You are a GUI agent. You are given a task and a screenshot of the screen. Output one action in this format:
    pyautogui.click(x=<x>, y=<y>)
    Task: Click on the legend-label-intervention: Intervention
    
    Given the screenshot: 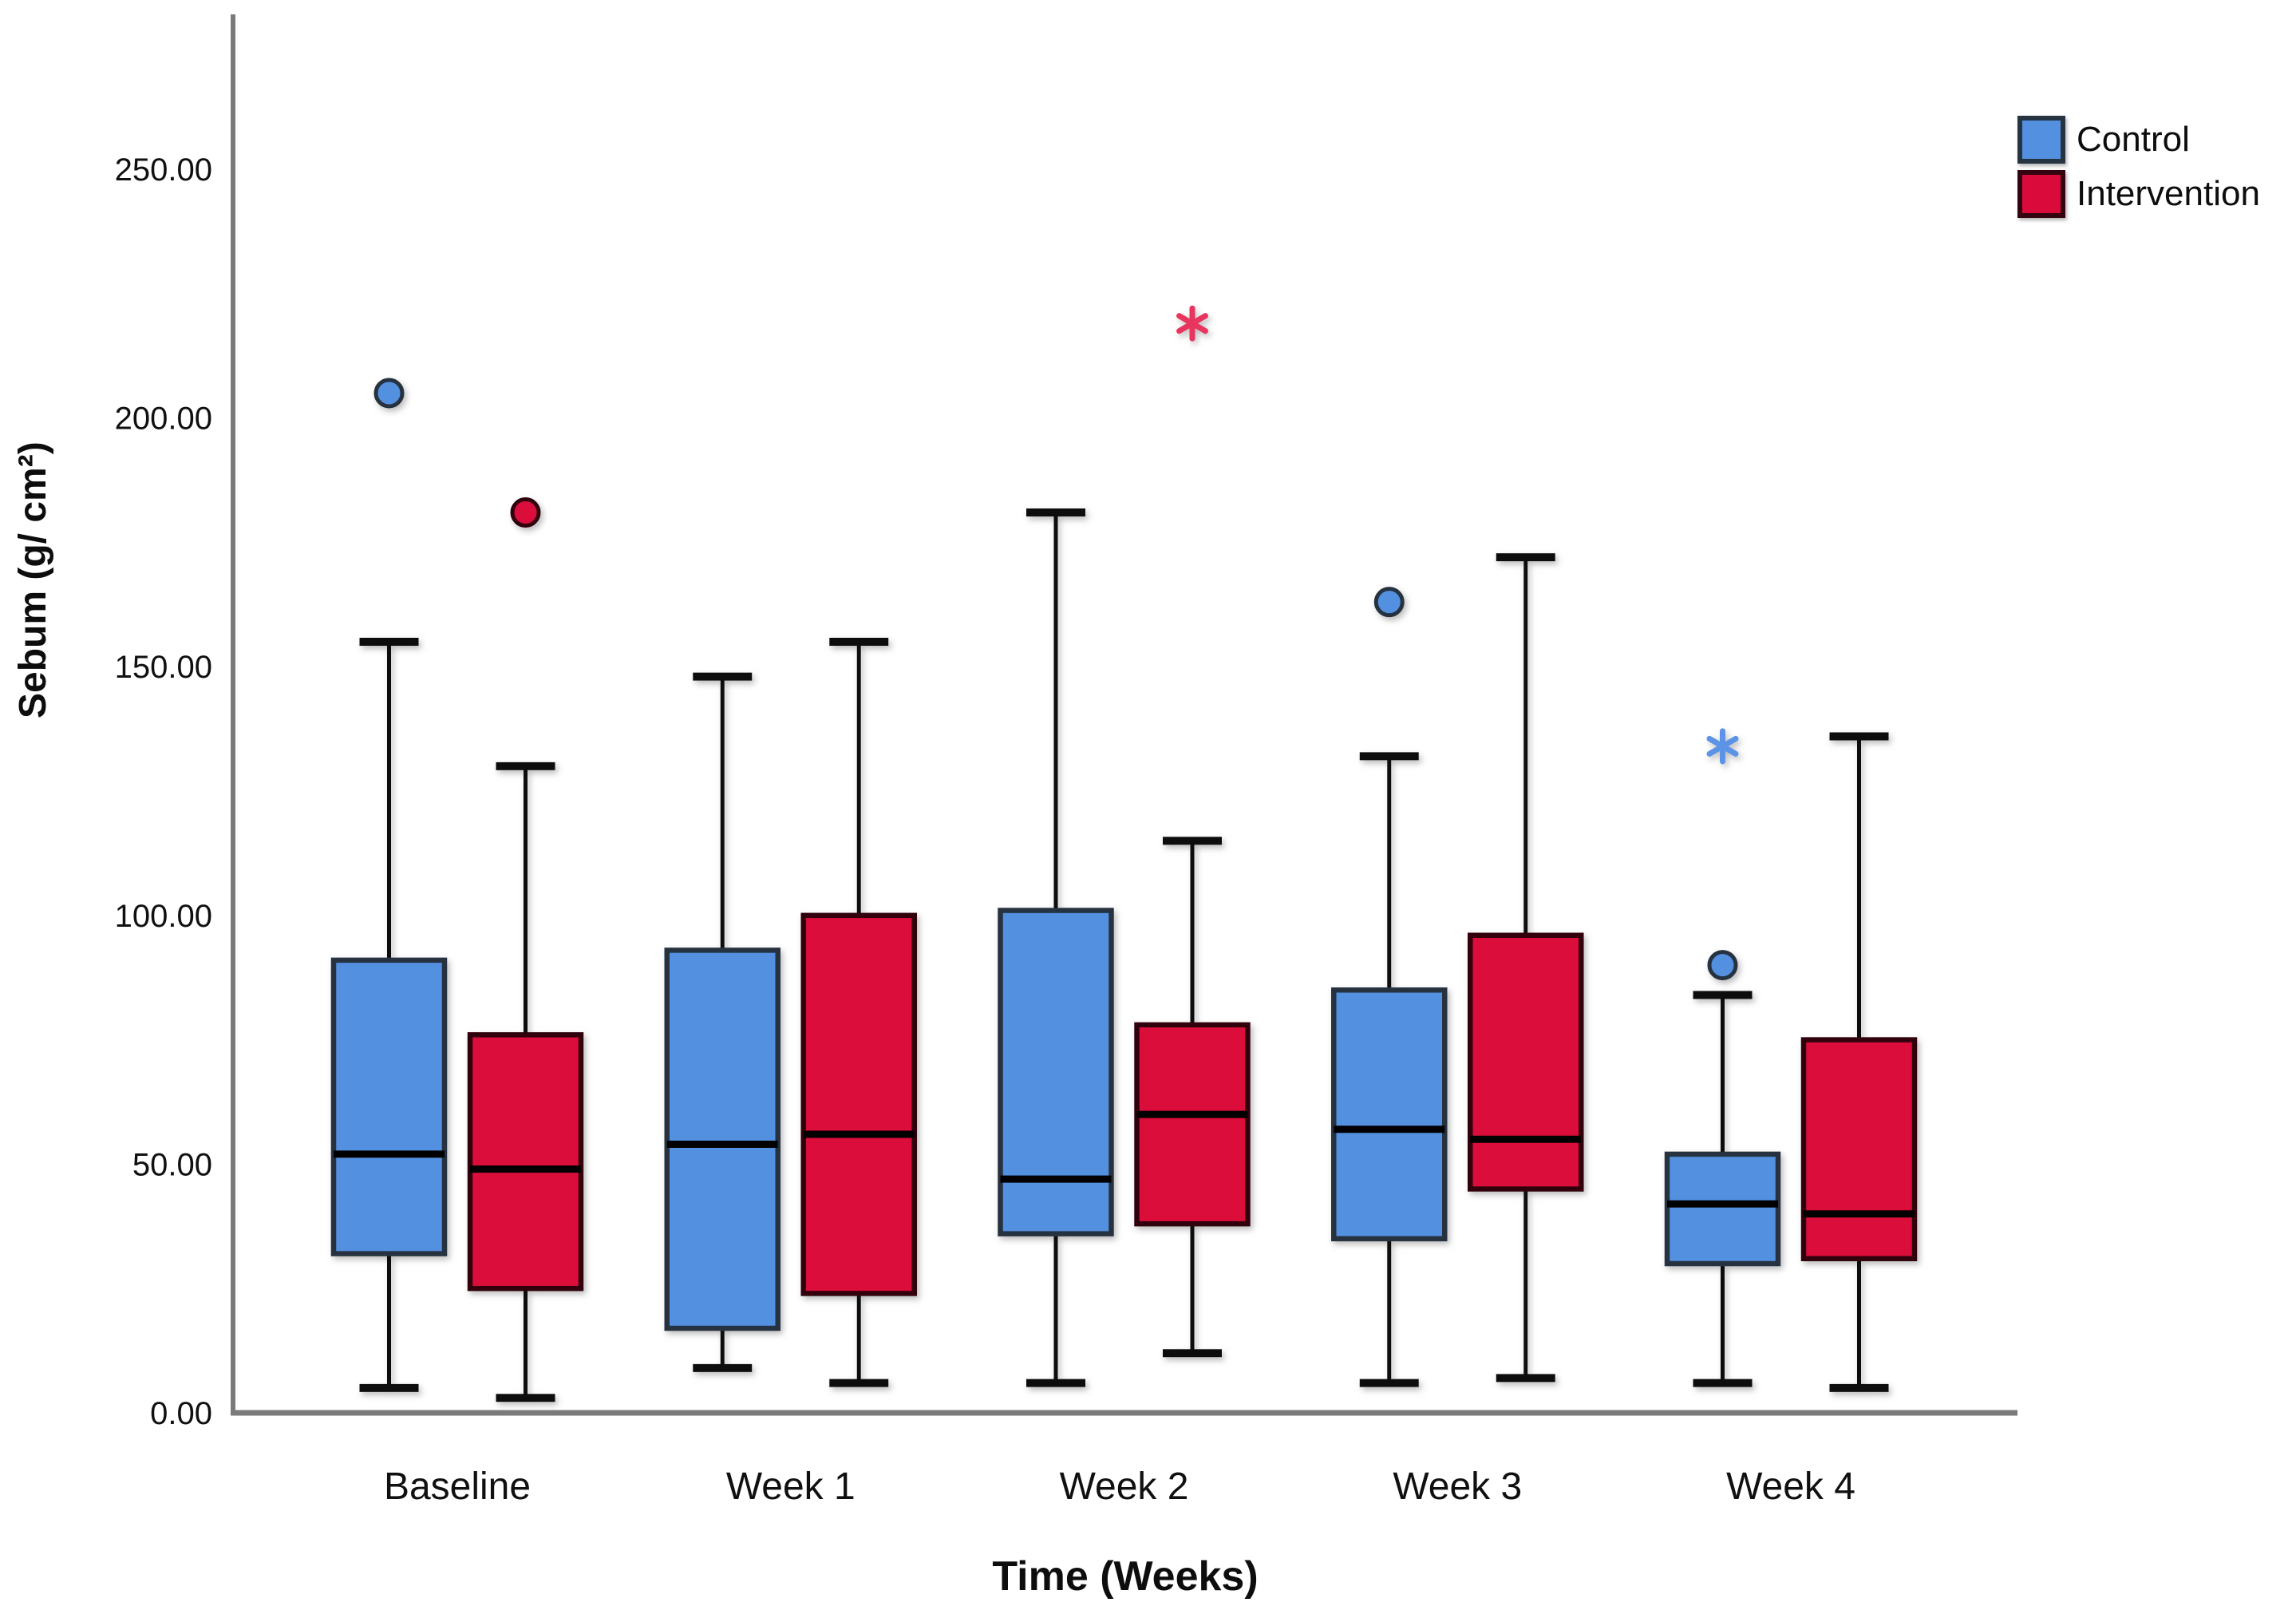 What is the action you would take?
    pyautogui.click(x=2168, y=193)
    